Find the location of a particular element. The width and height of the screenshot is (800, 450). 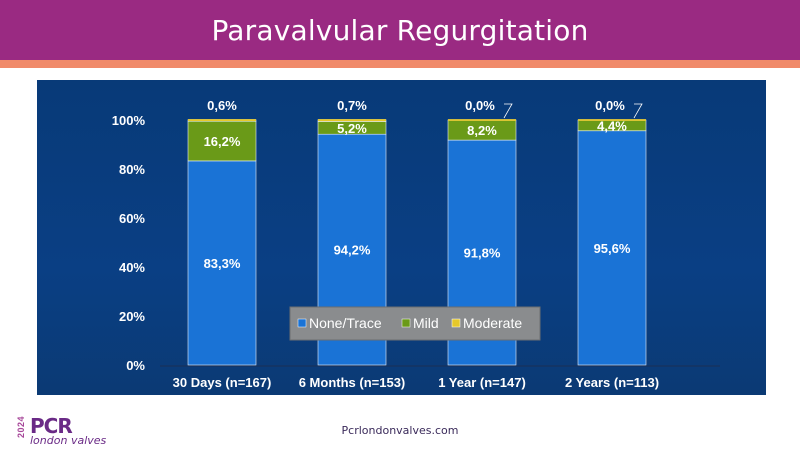

slide-title: Paravalvular Regurgitation is located at coordinates (400, 30).